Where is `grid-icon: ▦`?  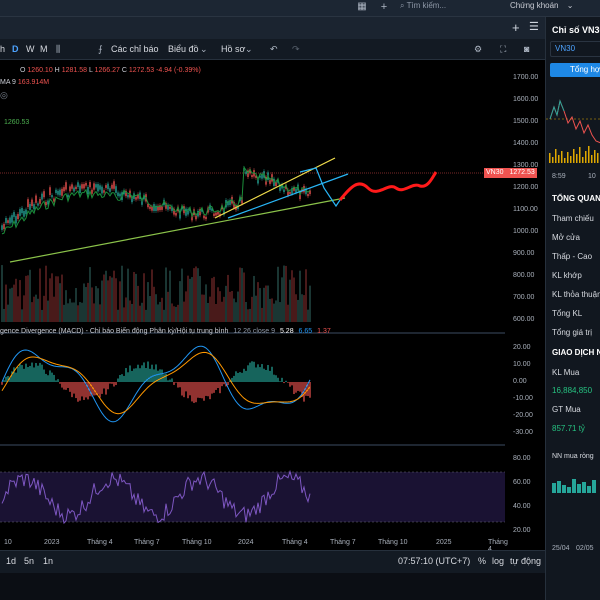 grid-icon: ▦ is located at coordinates (362, 6).